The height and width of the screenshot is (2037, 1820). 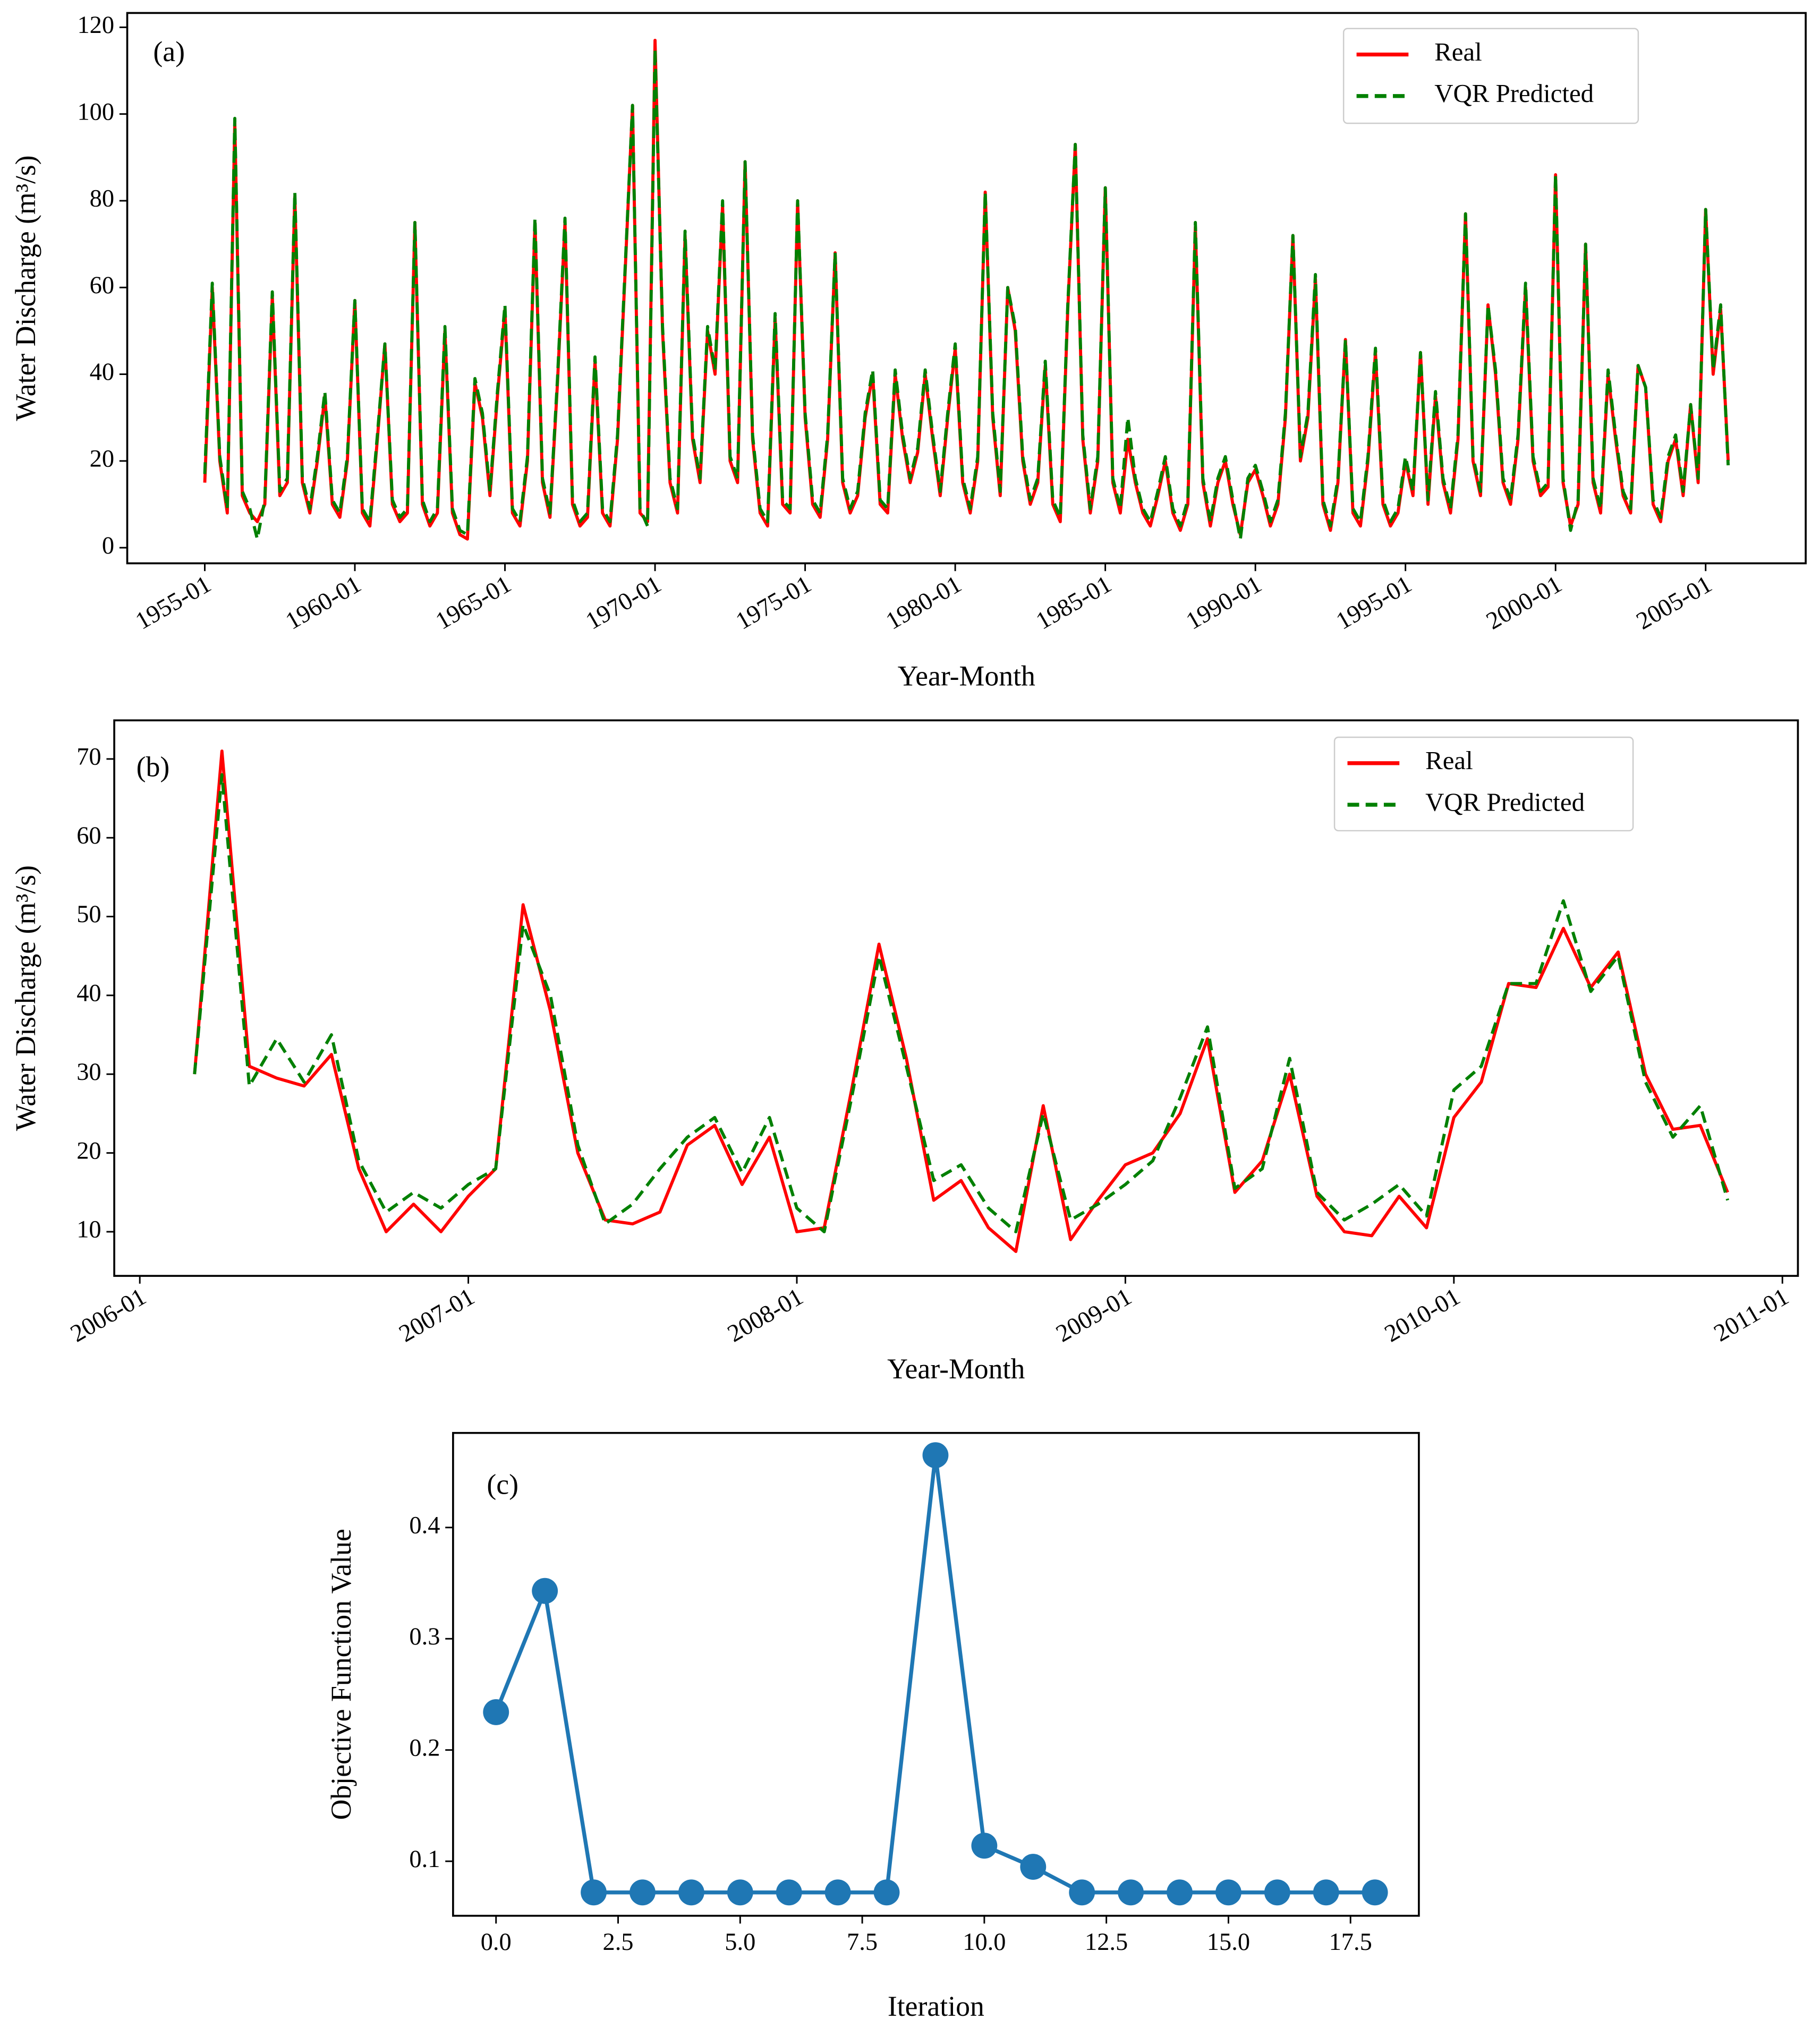 I want to click on x-tick-label: 2007-01, so click(x=437, y=1315).